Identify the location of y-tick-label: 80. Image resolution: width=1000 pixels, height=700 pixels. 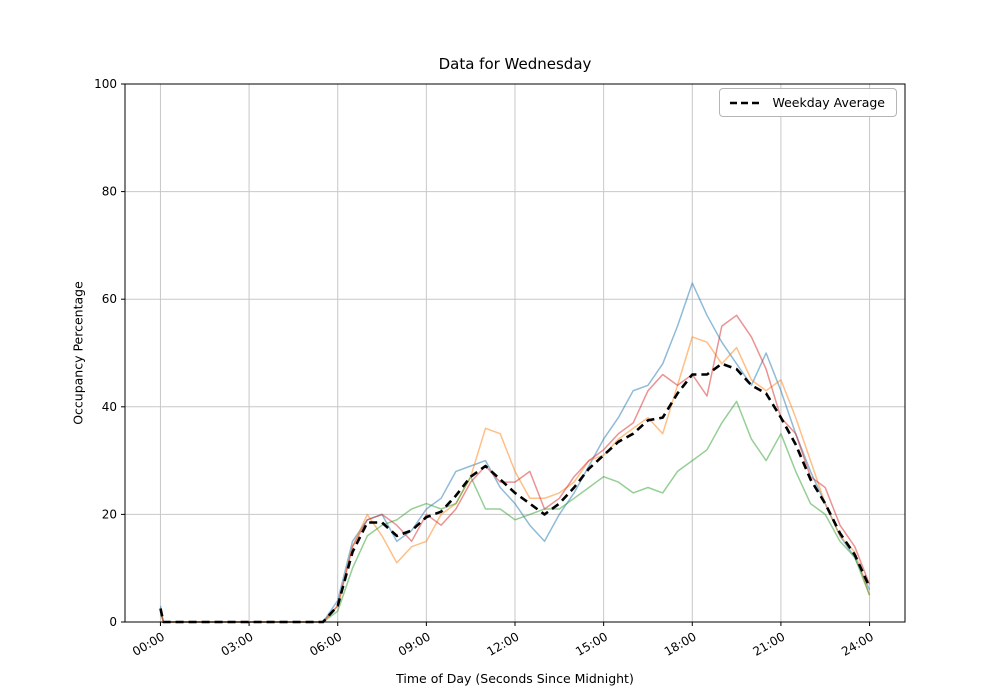
(109, 192).